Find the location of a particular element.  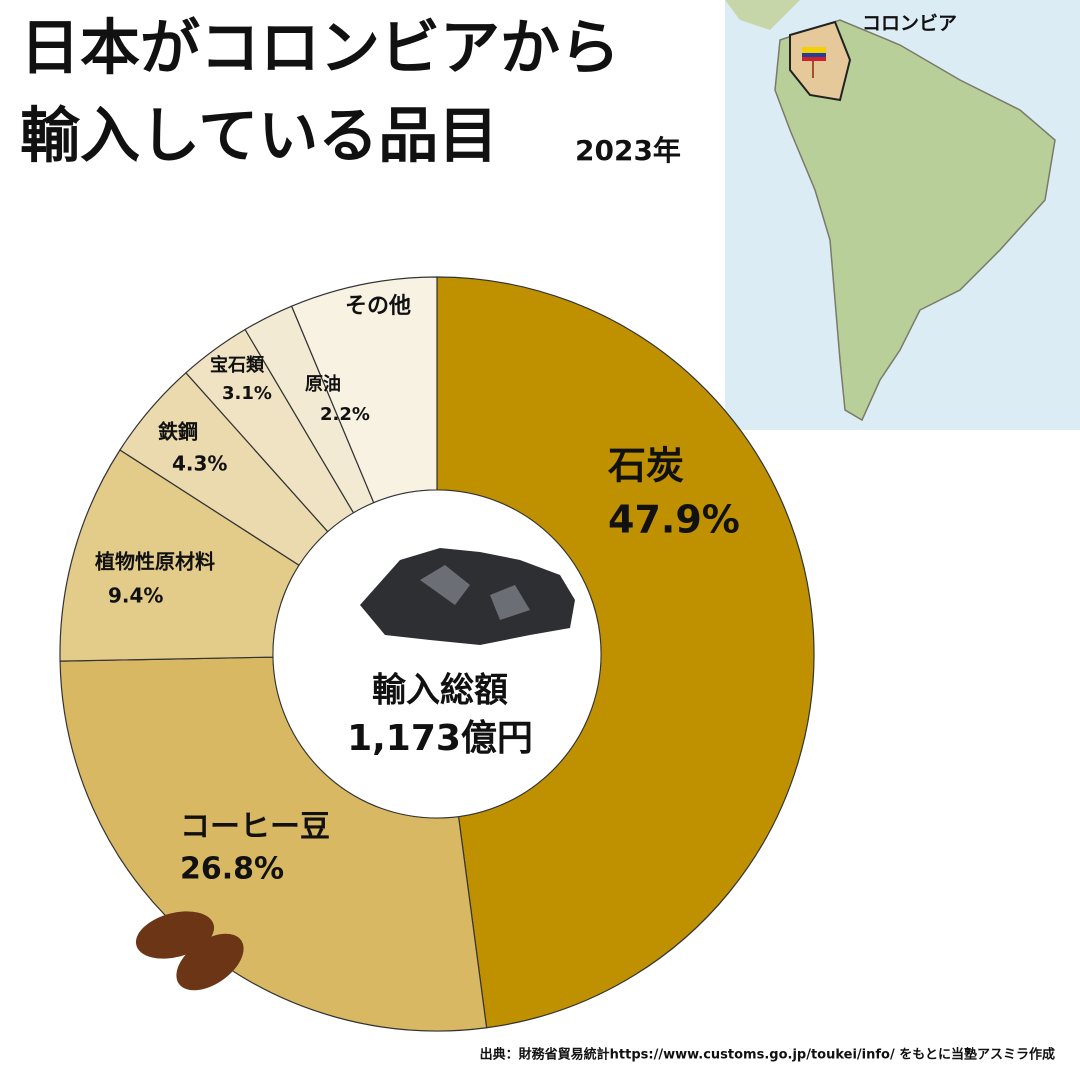

value-label: 47.9% is located at coordinates (674, 520).